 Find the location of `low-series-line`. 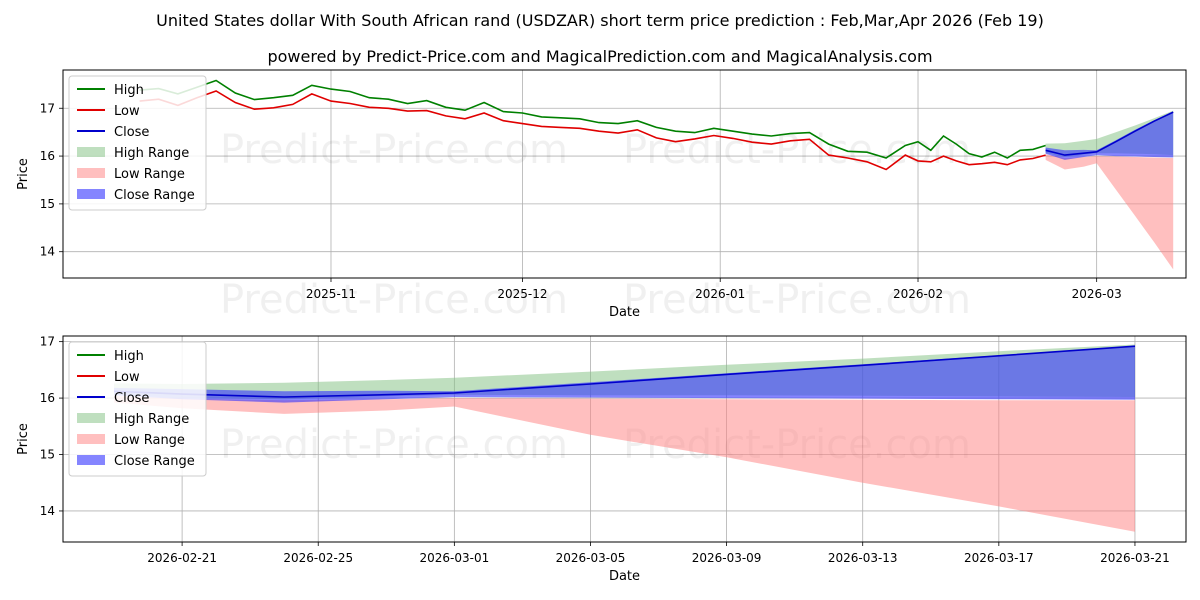

low-series-line is located at coordinates (592, 130).